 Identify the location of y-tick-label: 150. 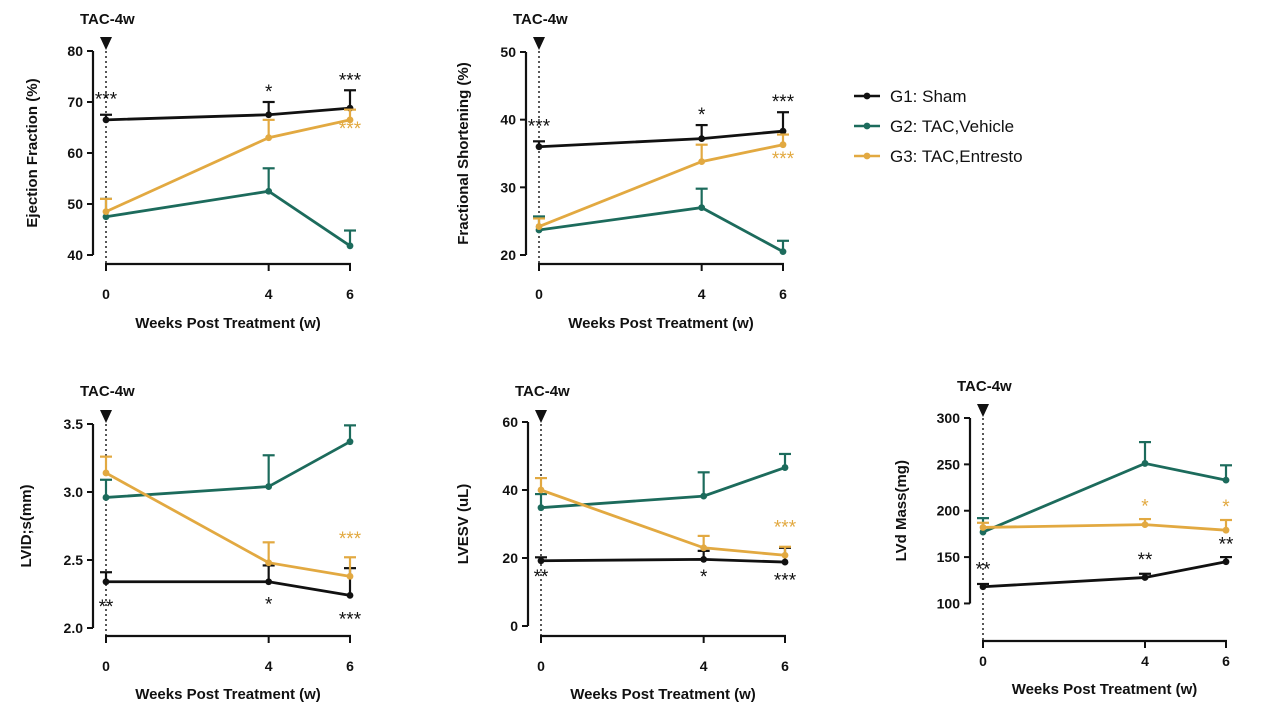
(949, 557).